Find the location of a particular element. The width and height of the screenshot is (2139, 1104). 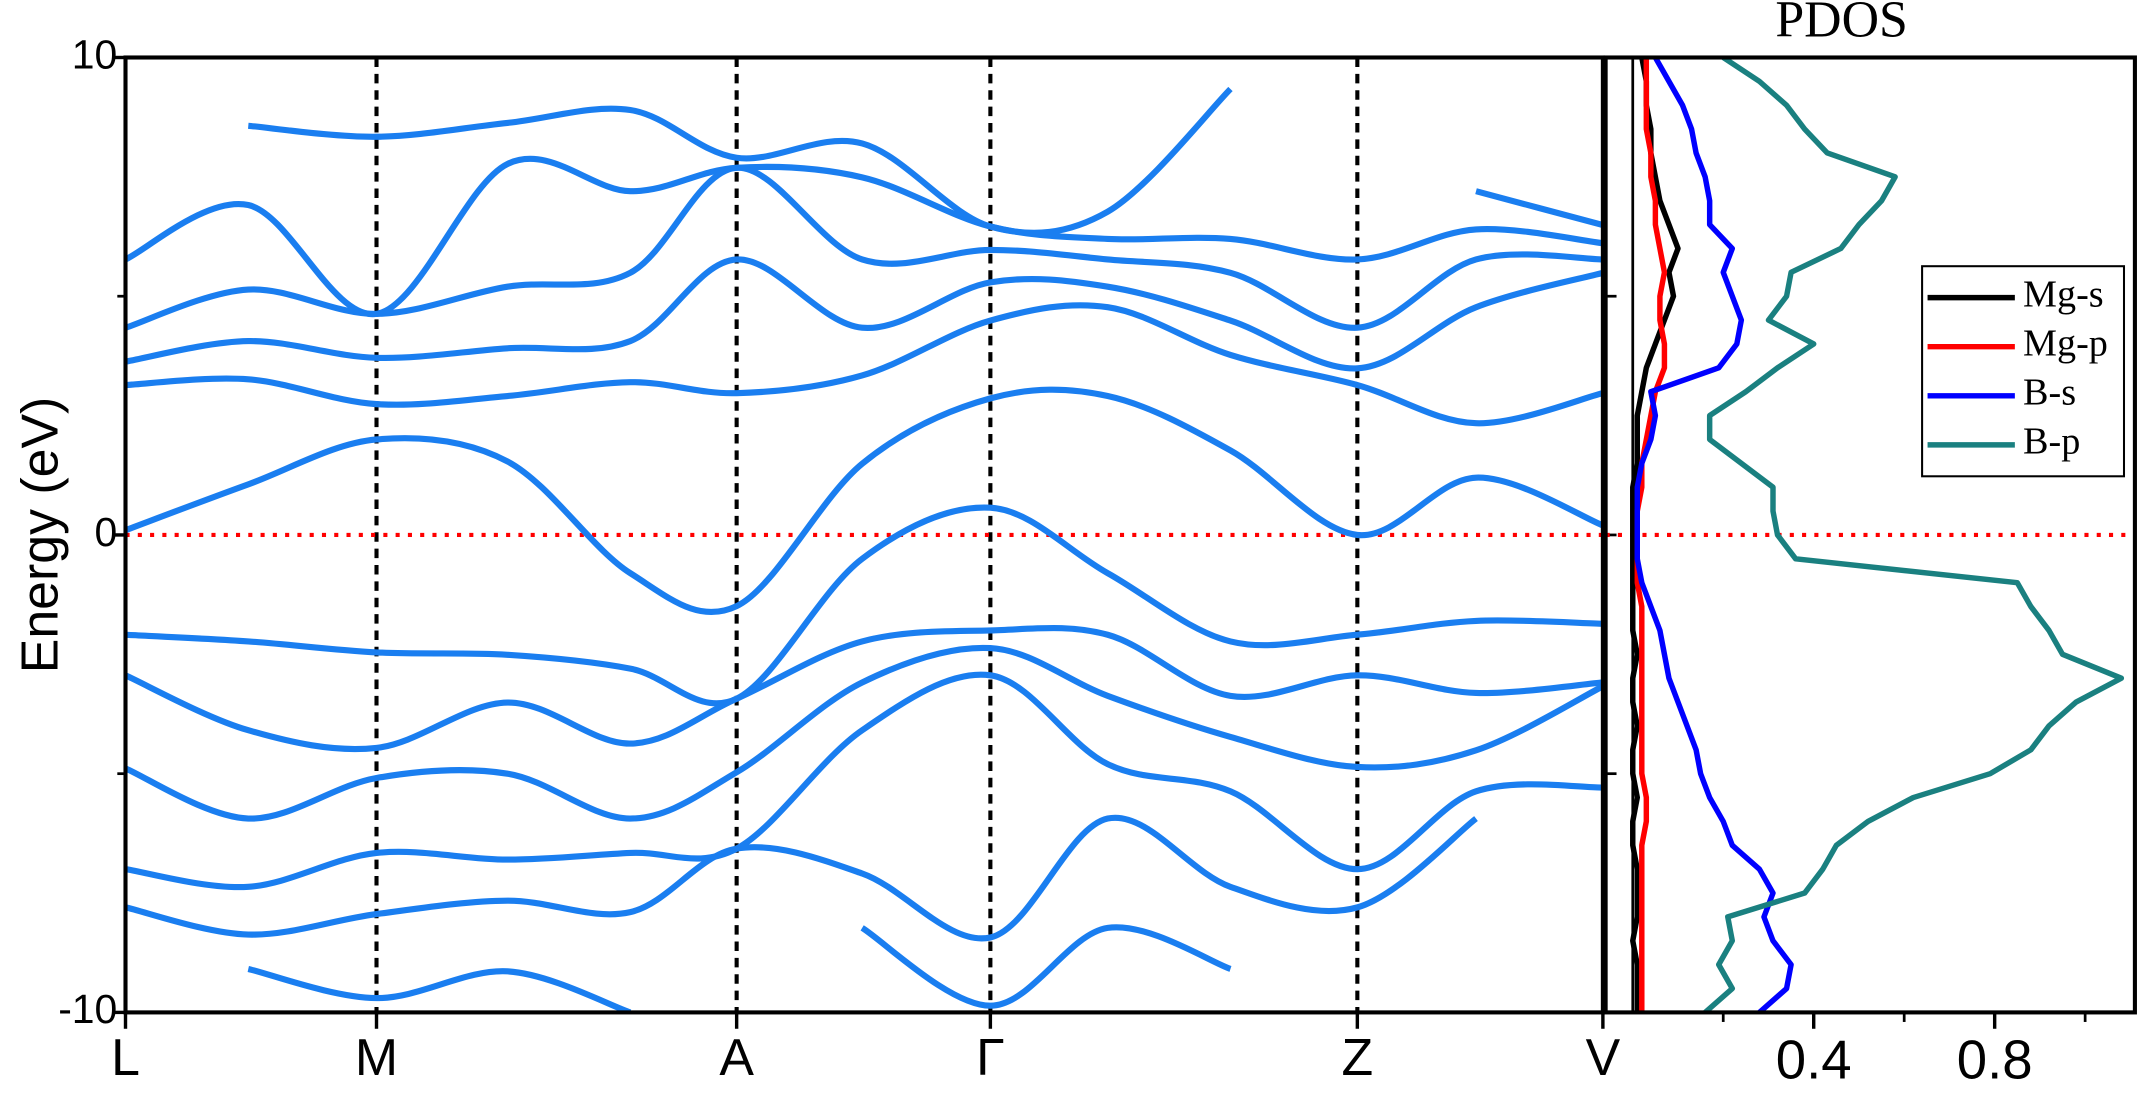

legend-label: Mg-p is located at coordinates (2065, 343).